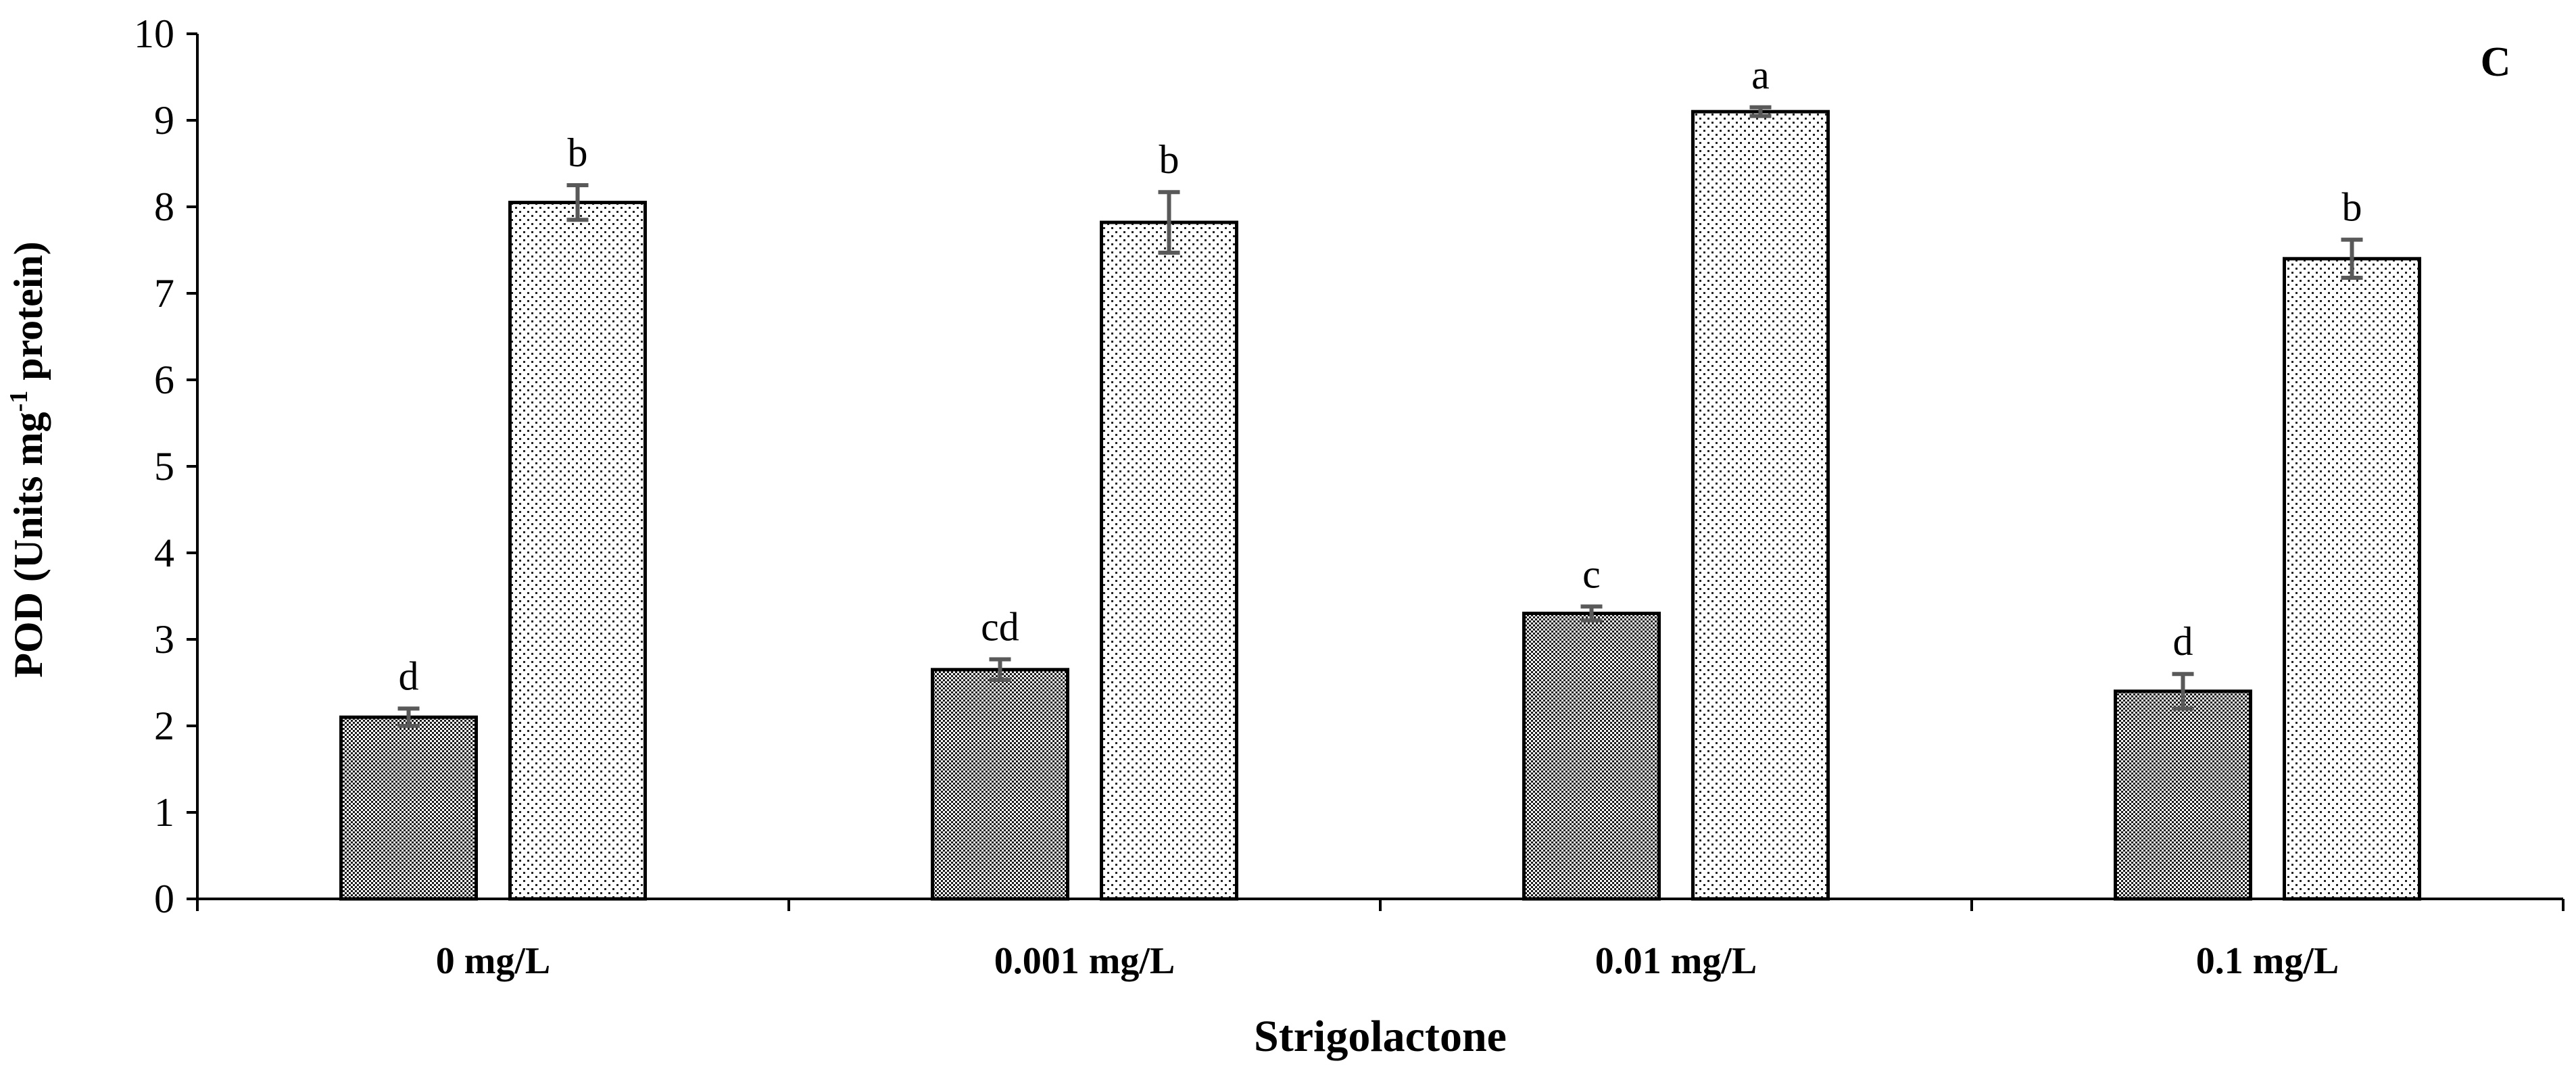  What do you see at coordinates (164, 293) in the screenshot?
I see `y-tick-label: 7` at bounding box center [164, 293].